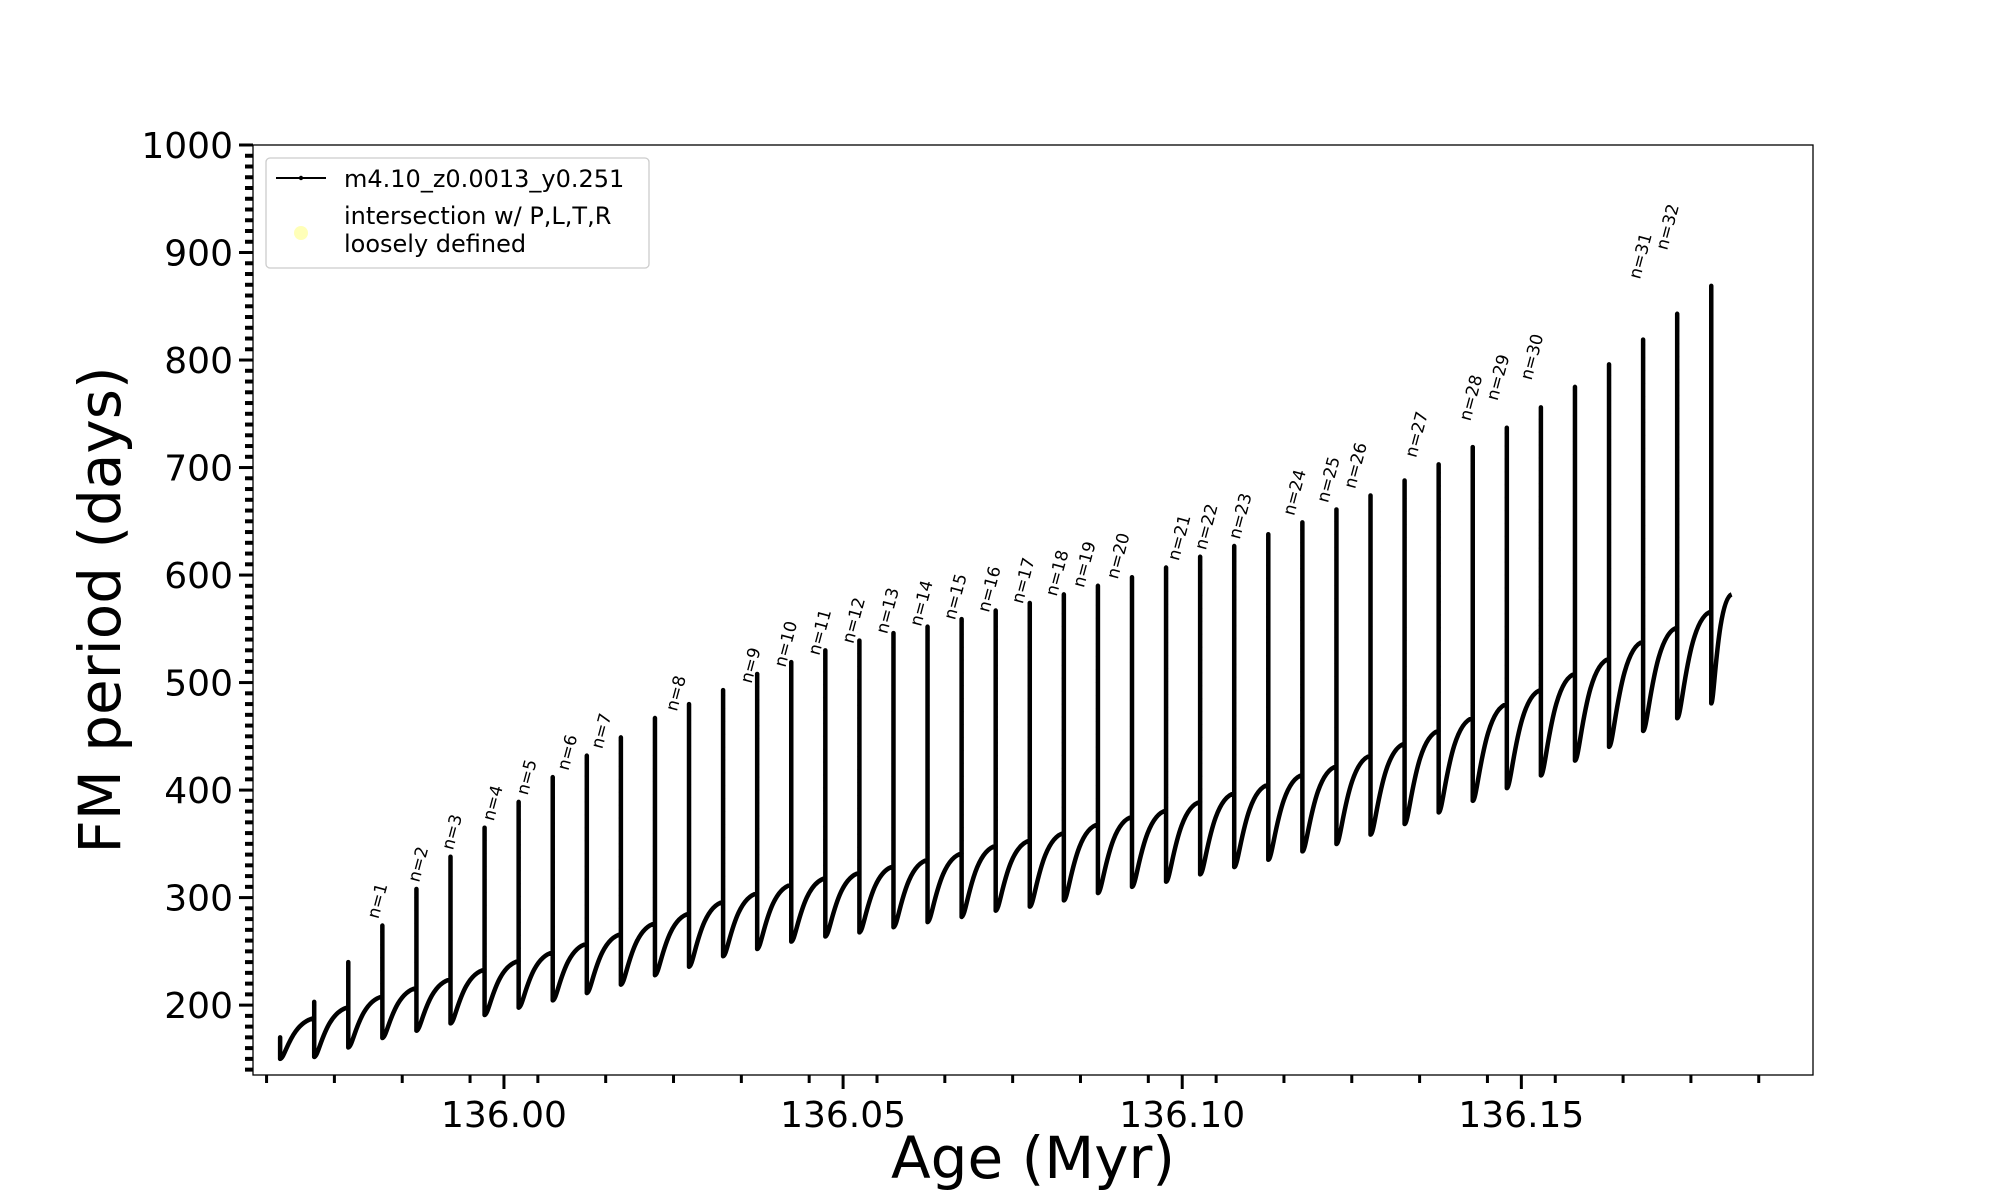  Describe the element at coordinates (198, 254) in the screenshot. I see `y-tick-label: 900` at that location.